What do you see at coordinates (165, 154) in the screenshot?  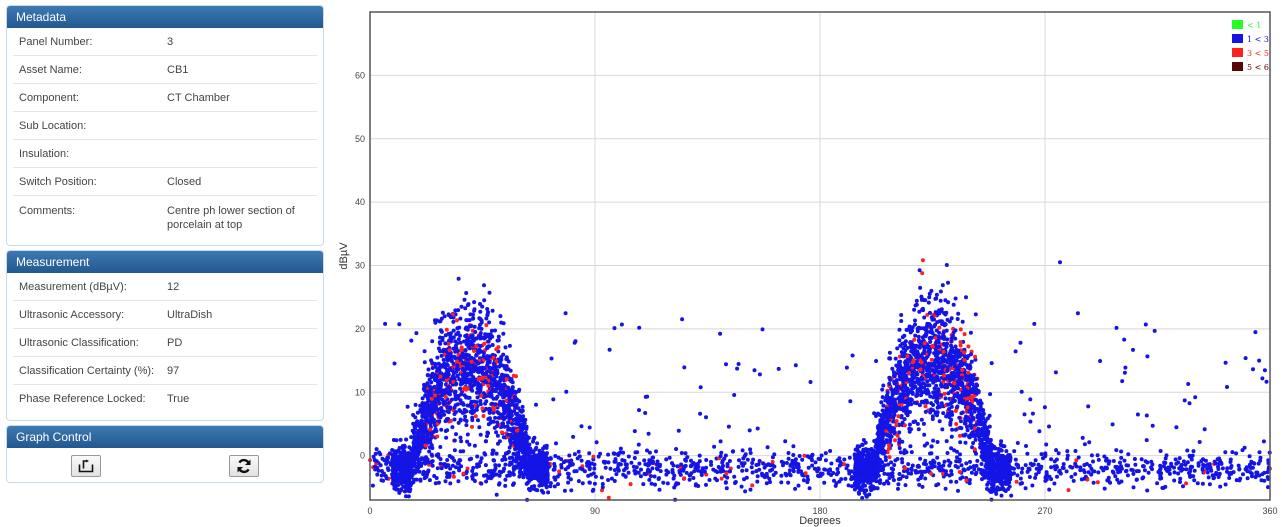 I see `metadata-row-insulation: Insulation:` at bounding box center [165, 154].